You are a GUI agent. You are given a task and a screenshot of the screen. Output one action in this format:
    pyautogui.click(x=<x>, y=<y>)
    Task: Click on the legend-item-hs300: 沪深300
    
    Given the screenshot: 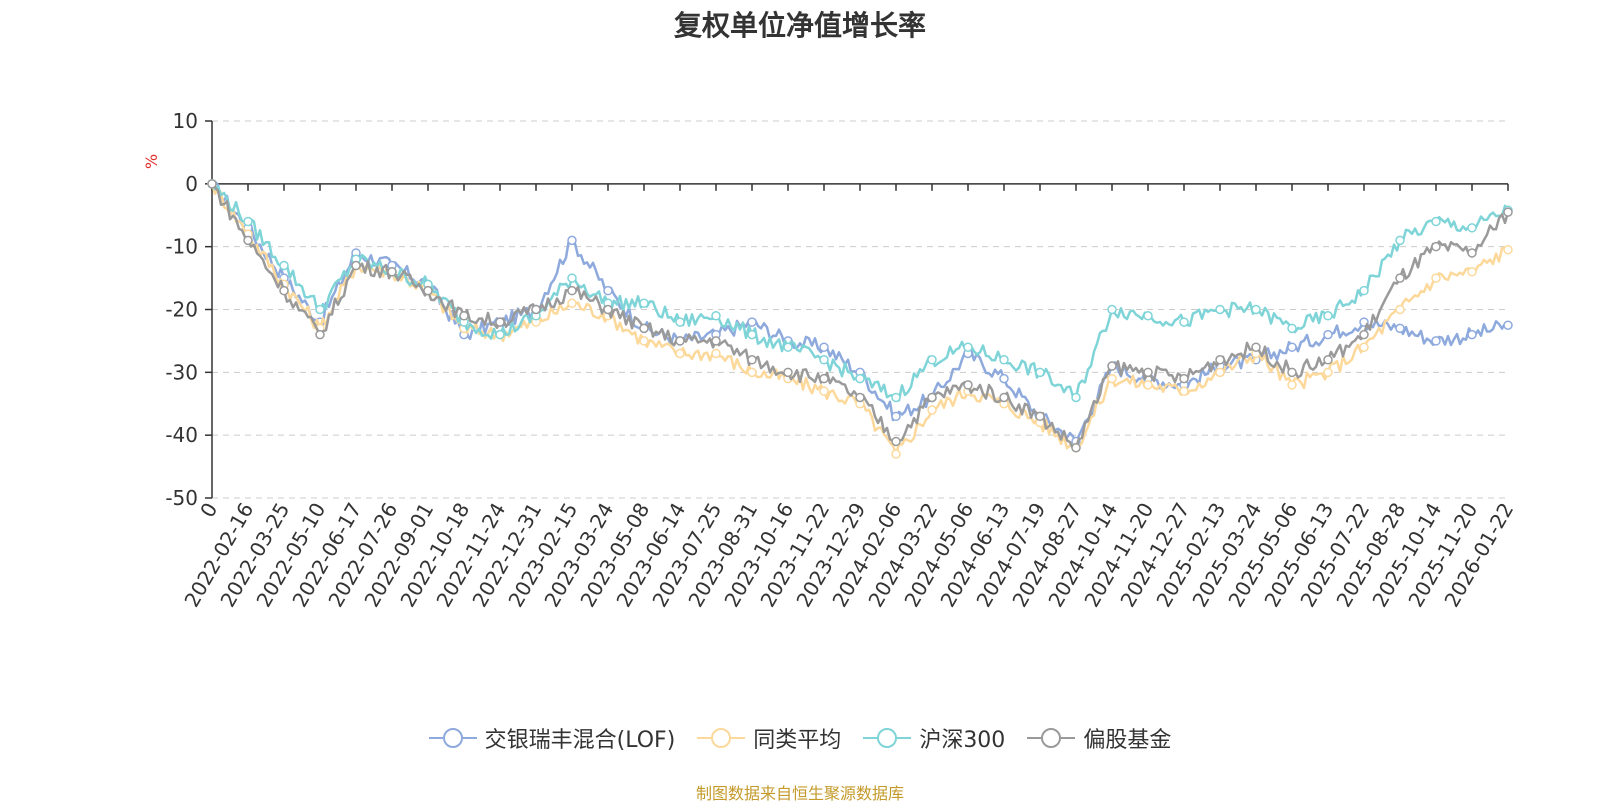 What is the action you would take?
    pyautogui.click(x=934, y=738)
    